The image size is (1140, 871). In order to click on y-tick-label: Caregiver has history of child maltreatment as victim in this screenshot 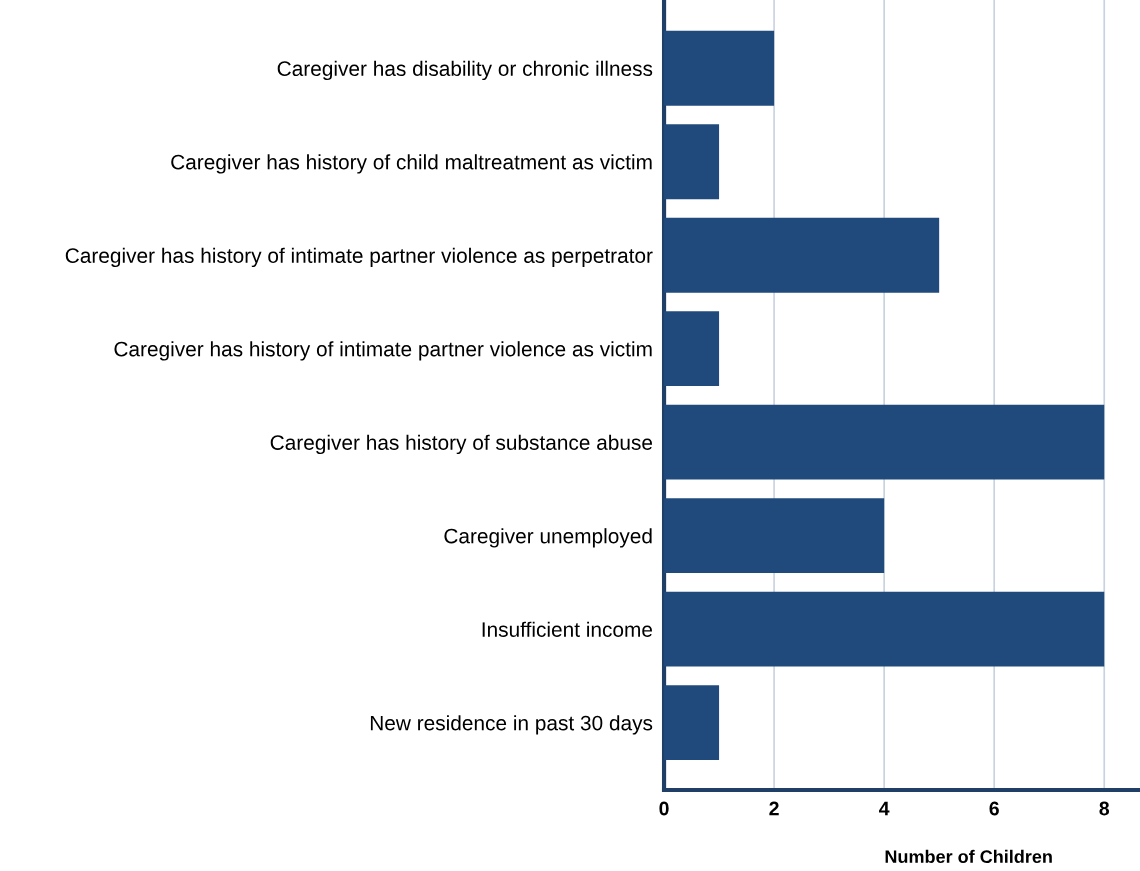, I will do `click(411, 164)`.